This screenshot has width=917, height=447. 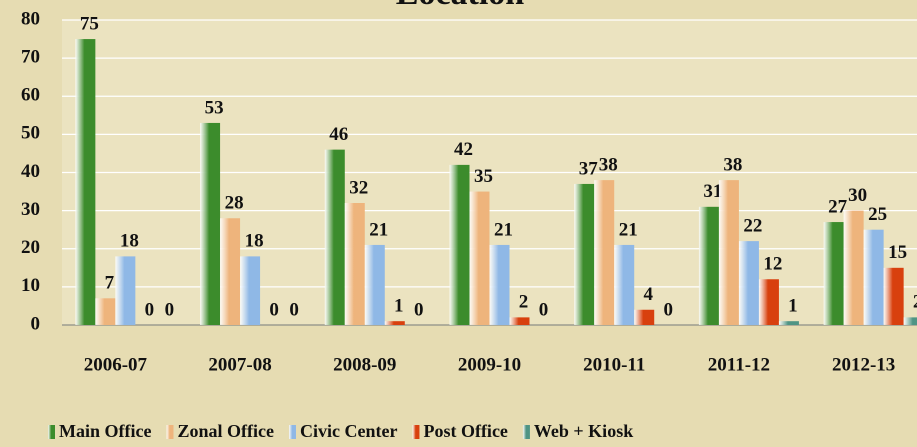 What do you see at coordinates (30, 247) in the screenshot?
I see `y-tick-label: 20` at bounding box center [30, 247].